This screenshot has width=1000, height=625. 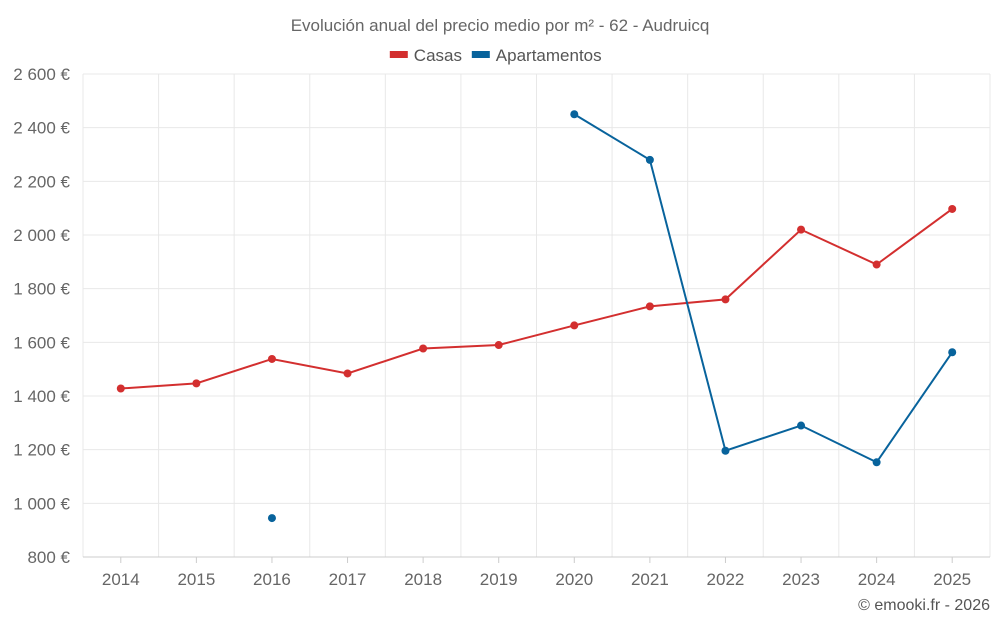 What do you see at coordinates (876, 264) in the screenshot?
I see `data-point-casas-2024` at bounding box center [876, 264].